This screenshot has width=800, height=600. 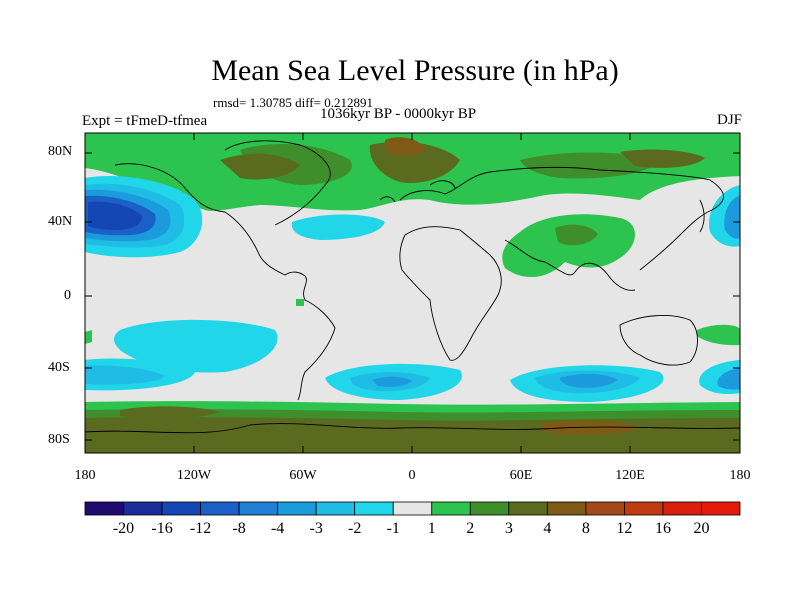 What do you see at coordinates (470, 528) in the screenshot?
I see `colorbar-label: 2` at bounding box center [470, 528].